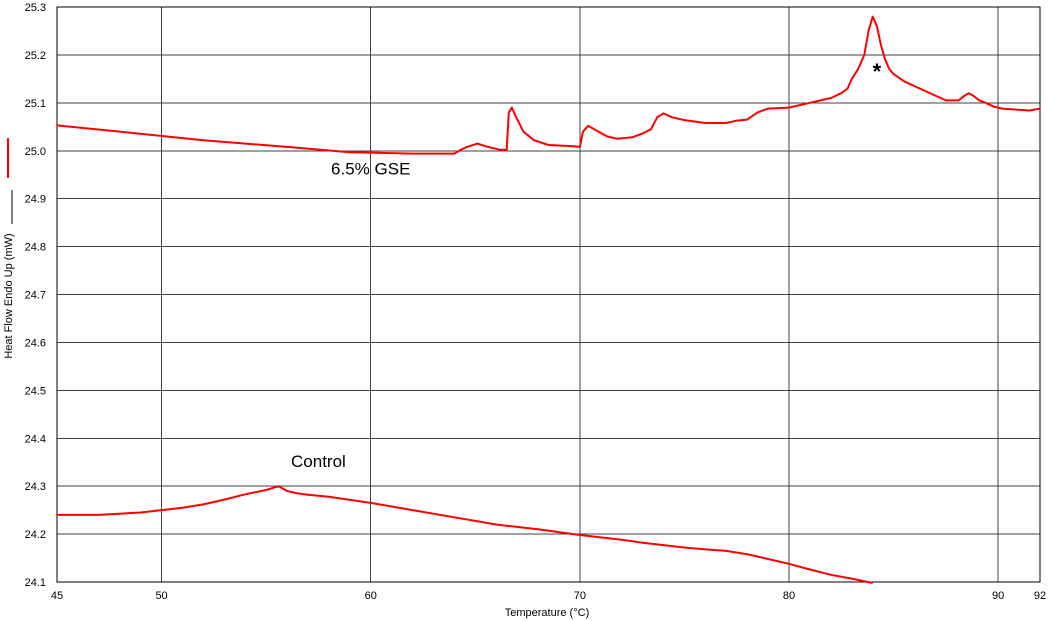 This screenshot has height=621, width=1050. Describe the element at coordinates (35, 296) in the screenshot. I see `y-tick-label: 24.7` at that location.